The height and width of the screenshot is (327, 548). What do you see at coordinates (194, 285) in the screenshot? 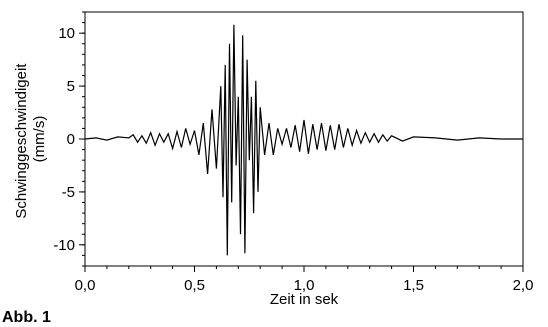
I see `x-tick-label: 0,5` at bounding box center [194, 285].